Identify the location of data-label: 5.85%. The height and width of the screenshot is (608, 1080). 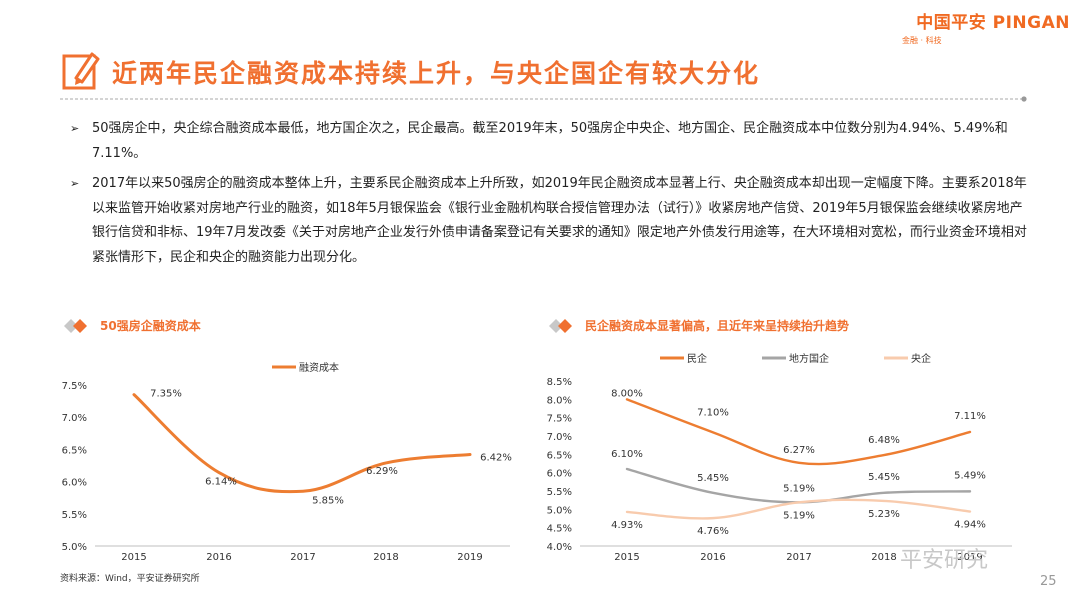
(328, 500).